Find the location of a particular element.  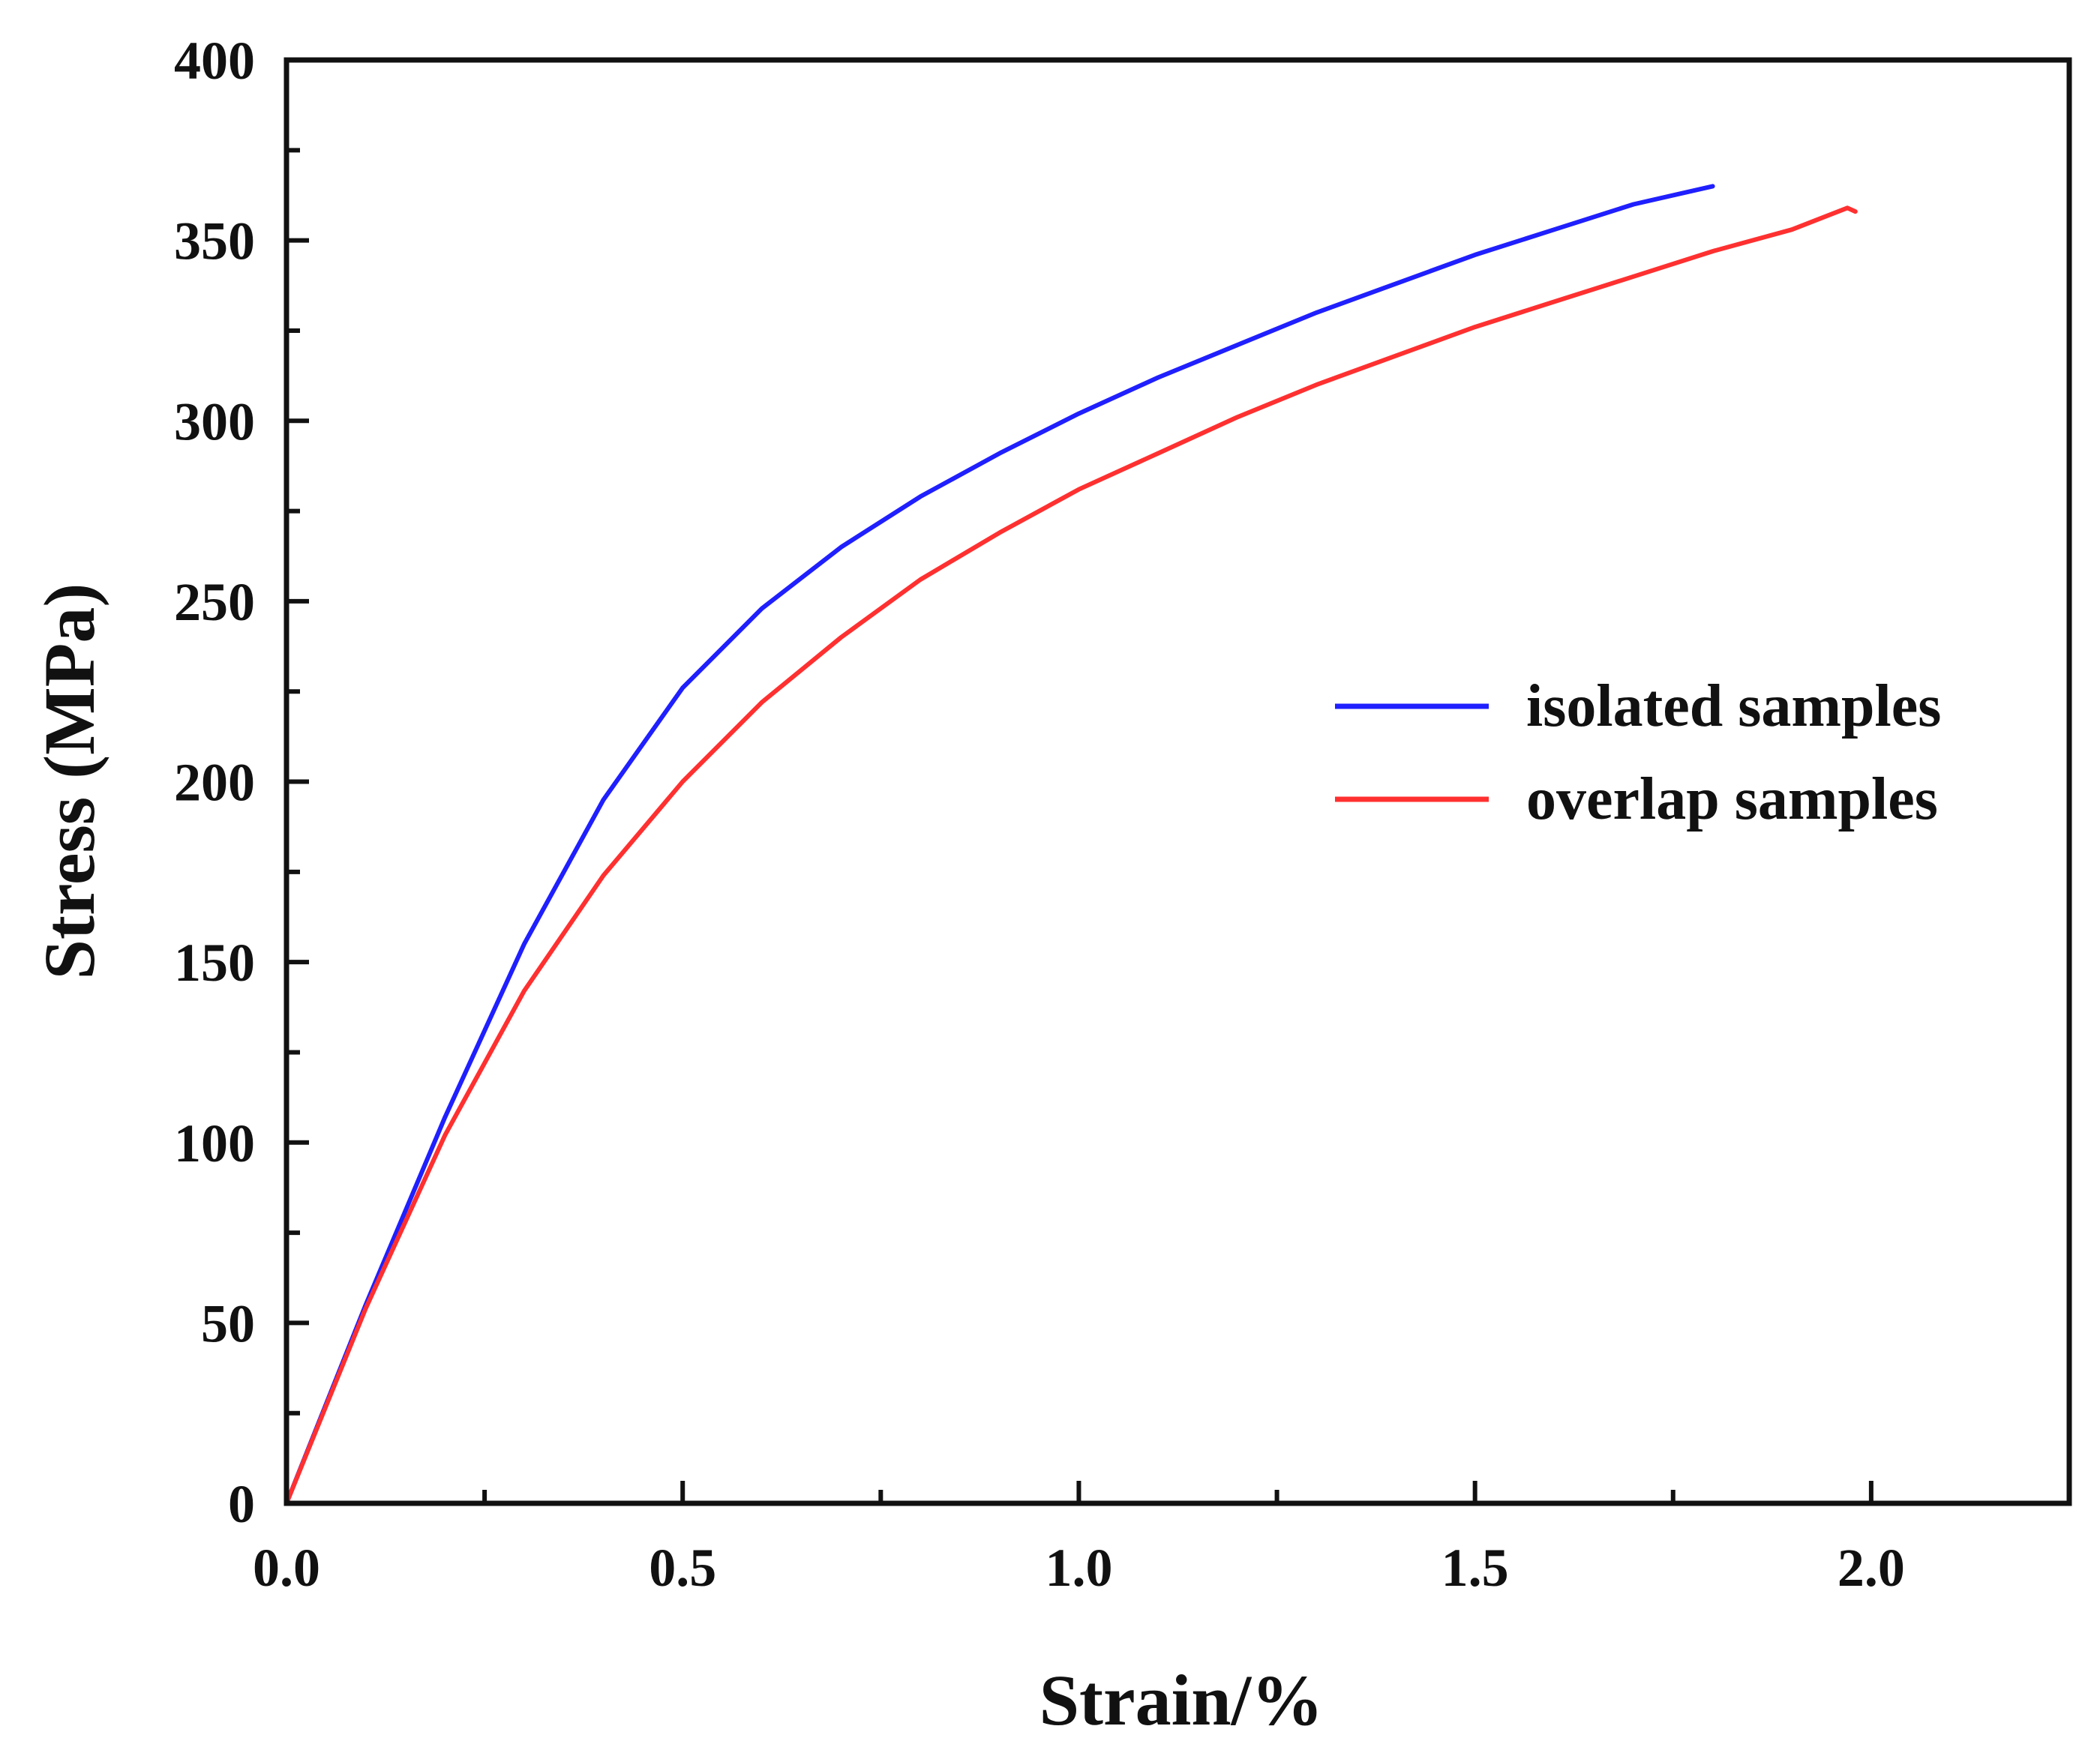

y-tick-label: 350 is located at coordinates (214, 241).